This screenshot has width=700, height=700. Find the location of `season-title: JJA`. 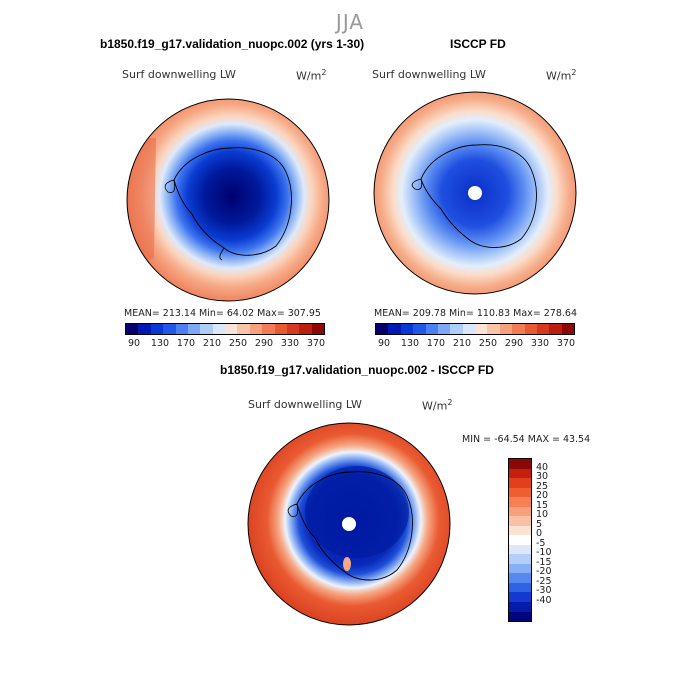

season-title: JJA is located at coordinates (350, 22).